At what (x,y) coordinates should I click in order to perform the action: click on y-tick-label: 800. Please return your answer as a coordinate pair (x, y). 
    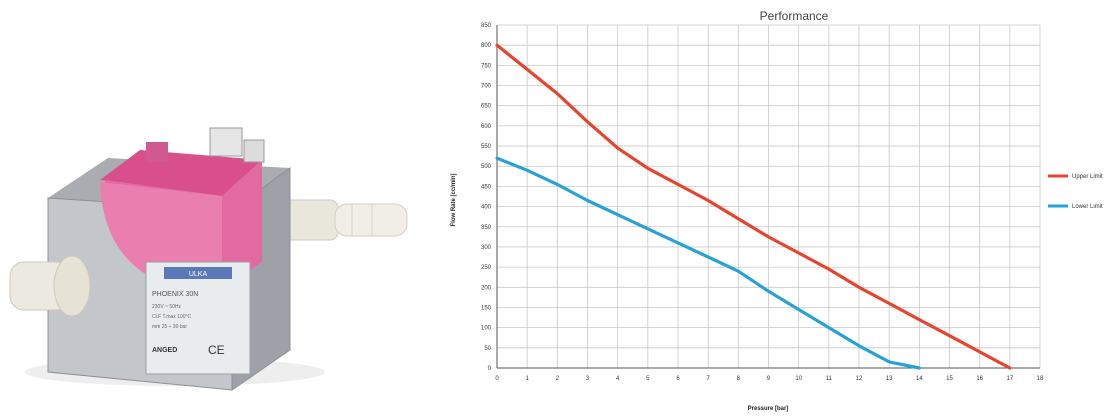
    Looking at the image, I should click on (486, 46).